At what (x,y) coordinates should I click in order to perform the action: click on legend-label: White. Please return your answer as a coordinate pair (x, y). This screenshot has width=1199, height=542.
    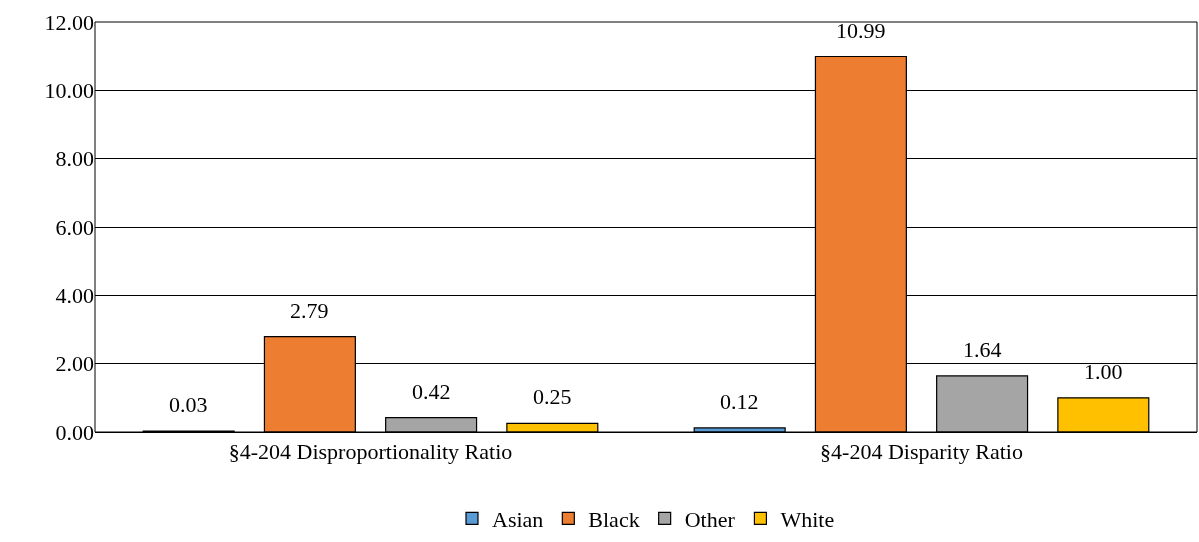
    Looking at the image, I should click on (807, 519).